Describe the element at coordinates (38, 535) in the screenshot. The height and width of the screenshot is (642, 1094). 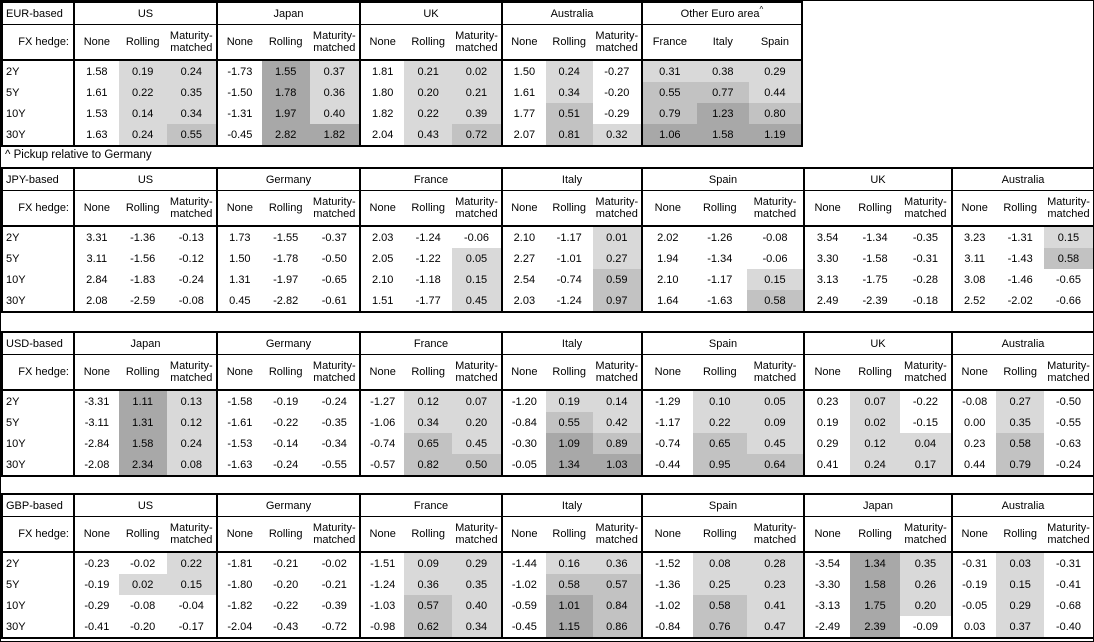
I see `fx-hedge-label: FX hedge:` at that location.